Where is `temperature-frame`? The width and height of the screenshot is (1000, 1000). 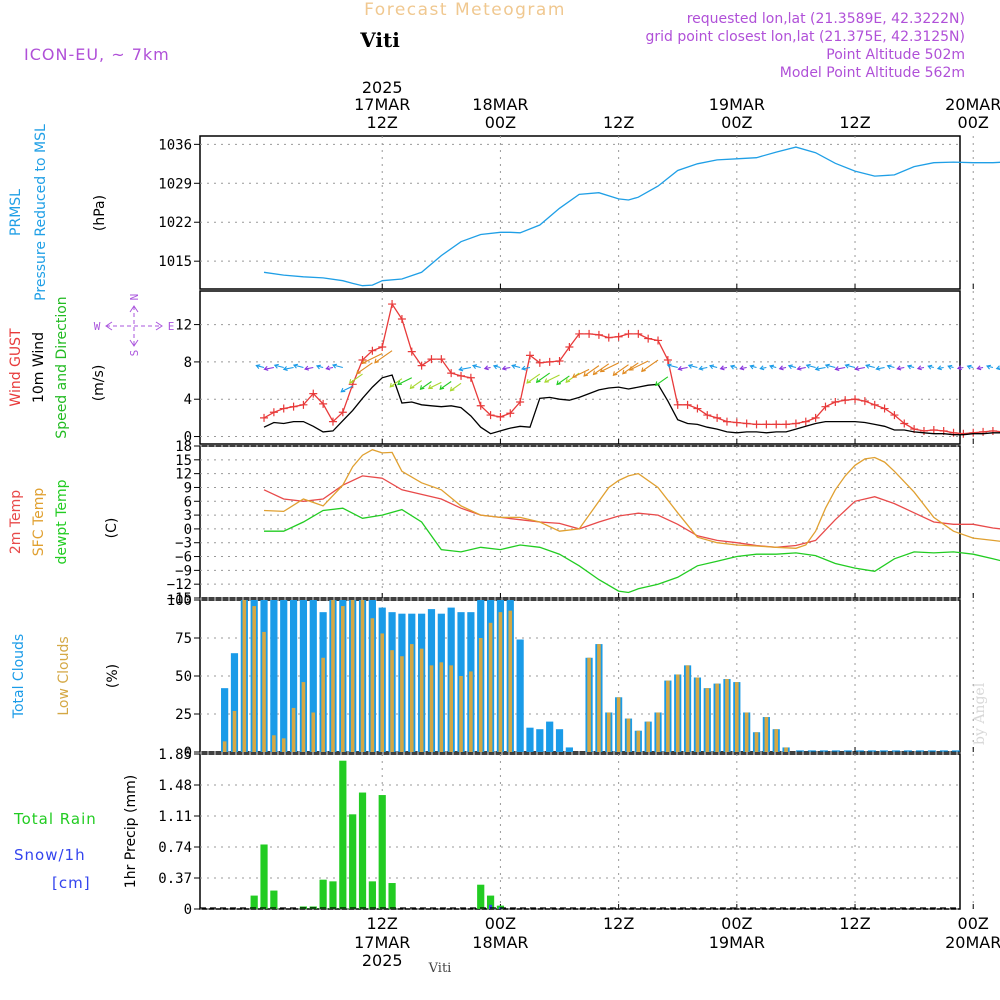
temperature-frame is located at coordinates (580, 522).